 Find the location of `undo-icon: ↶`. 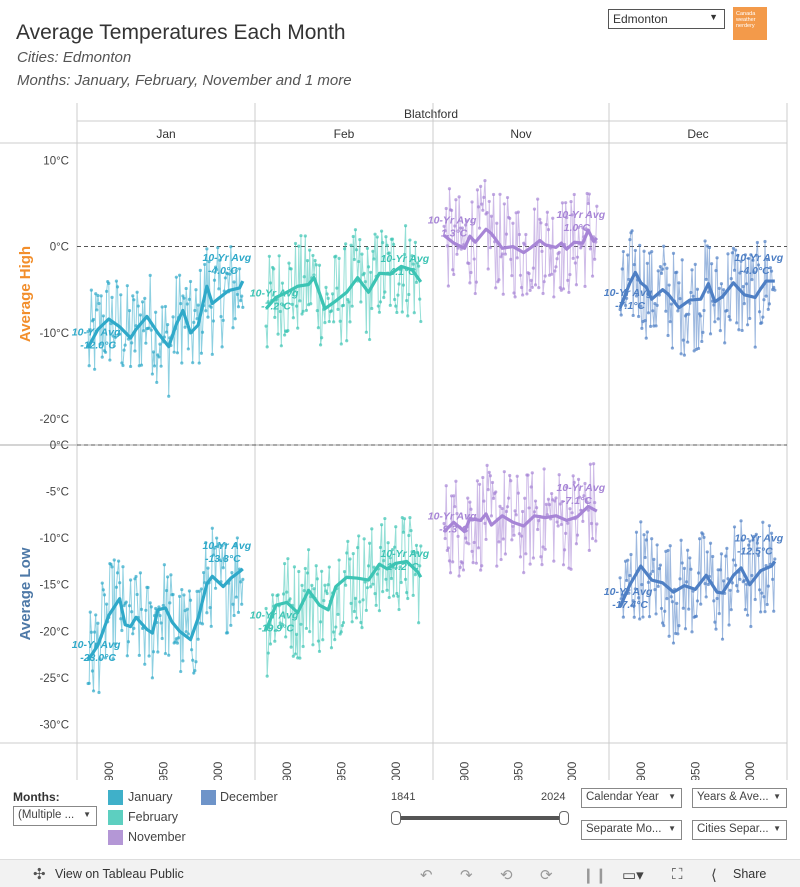

undo-icon: ↶ is located at coordinates (426, 875).